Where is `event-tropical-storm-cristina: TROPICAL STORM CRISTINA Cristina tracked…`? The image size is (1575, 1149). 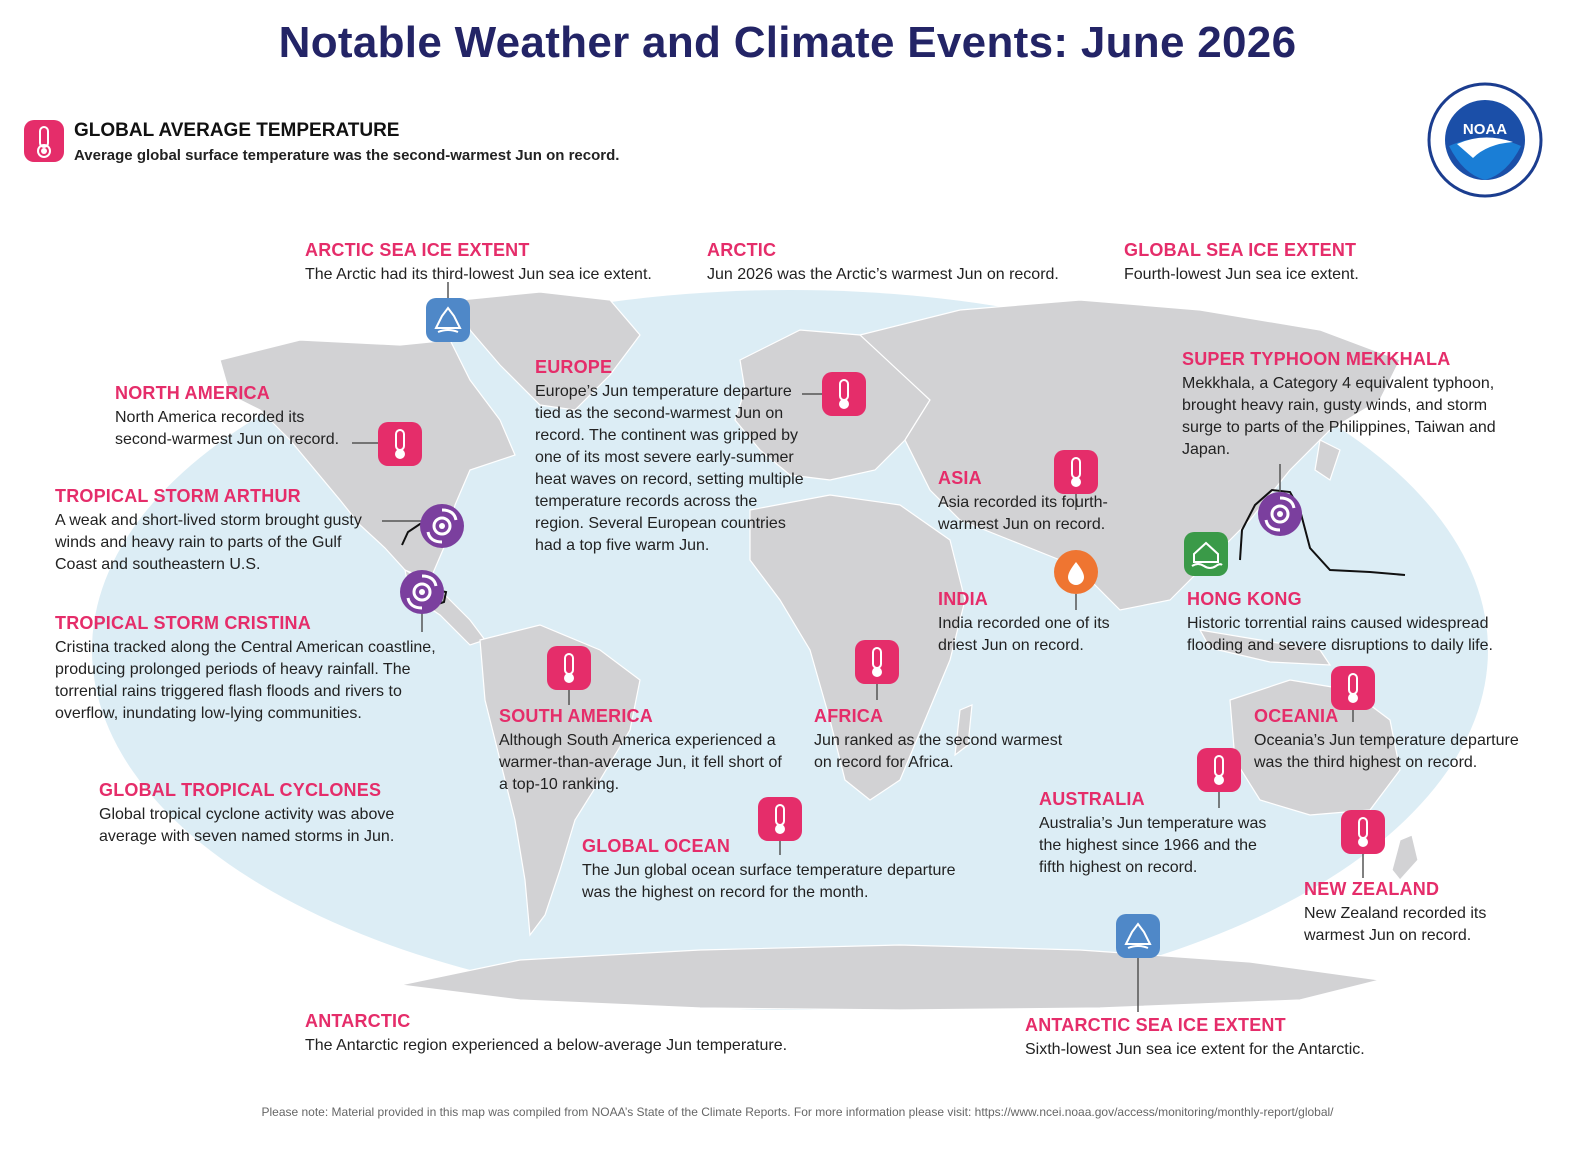 event-tropical-storm-cristina: TROPICAL STORM CRISTINA Cristina tracked… is located at coordinates (252, 669).